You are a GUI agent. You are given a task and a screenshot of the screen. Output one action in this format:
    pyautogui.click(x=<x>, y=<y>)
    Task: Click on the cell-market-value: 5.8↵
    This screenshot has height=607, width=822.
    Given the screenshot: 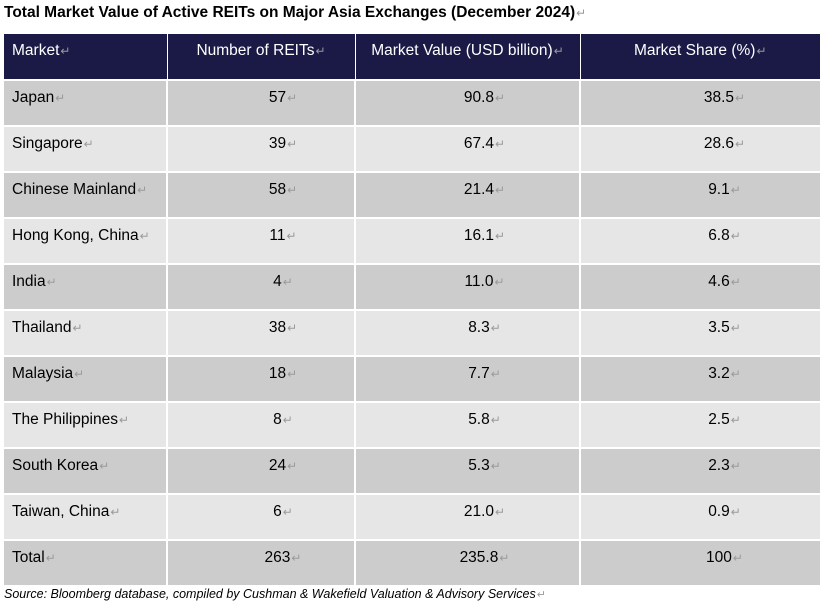 What is the action you would take?
    pyautogui.click(x=468, y=425)
    